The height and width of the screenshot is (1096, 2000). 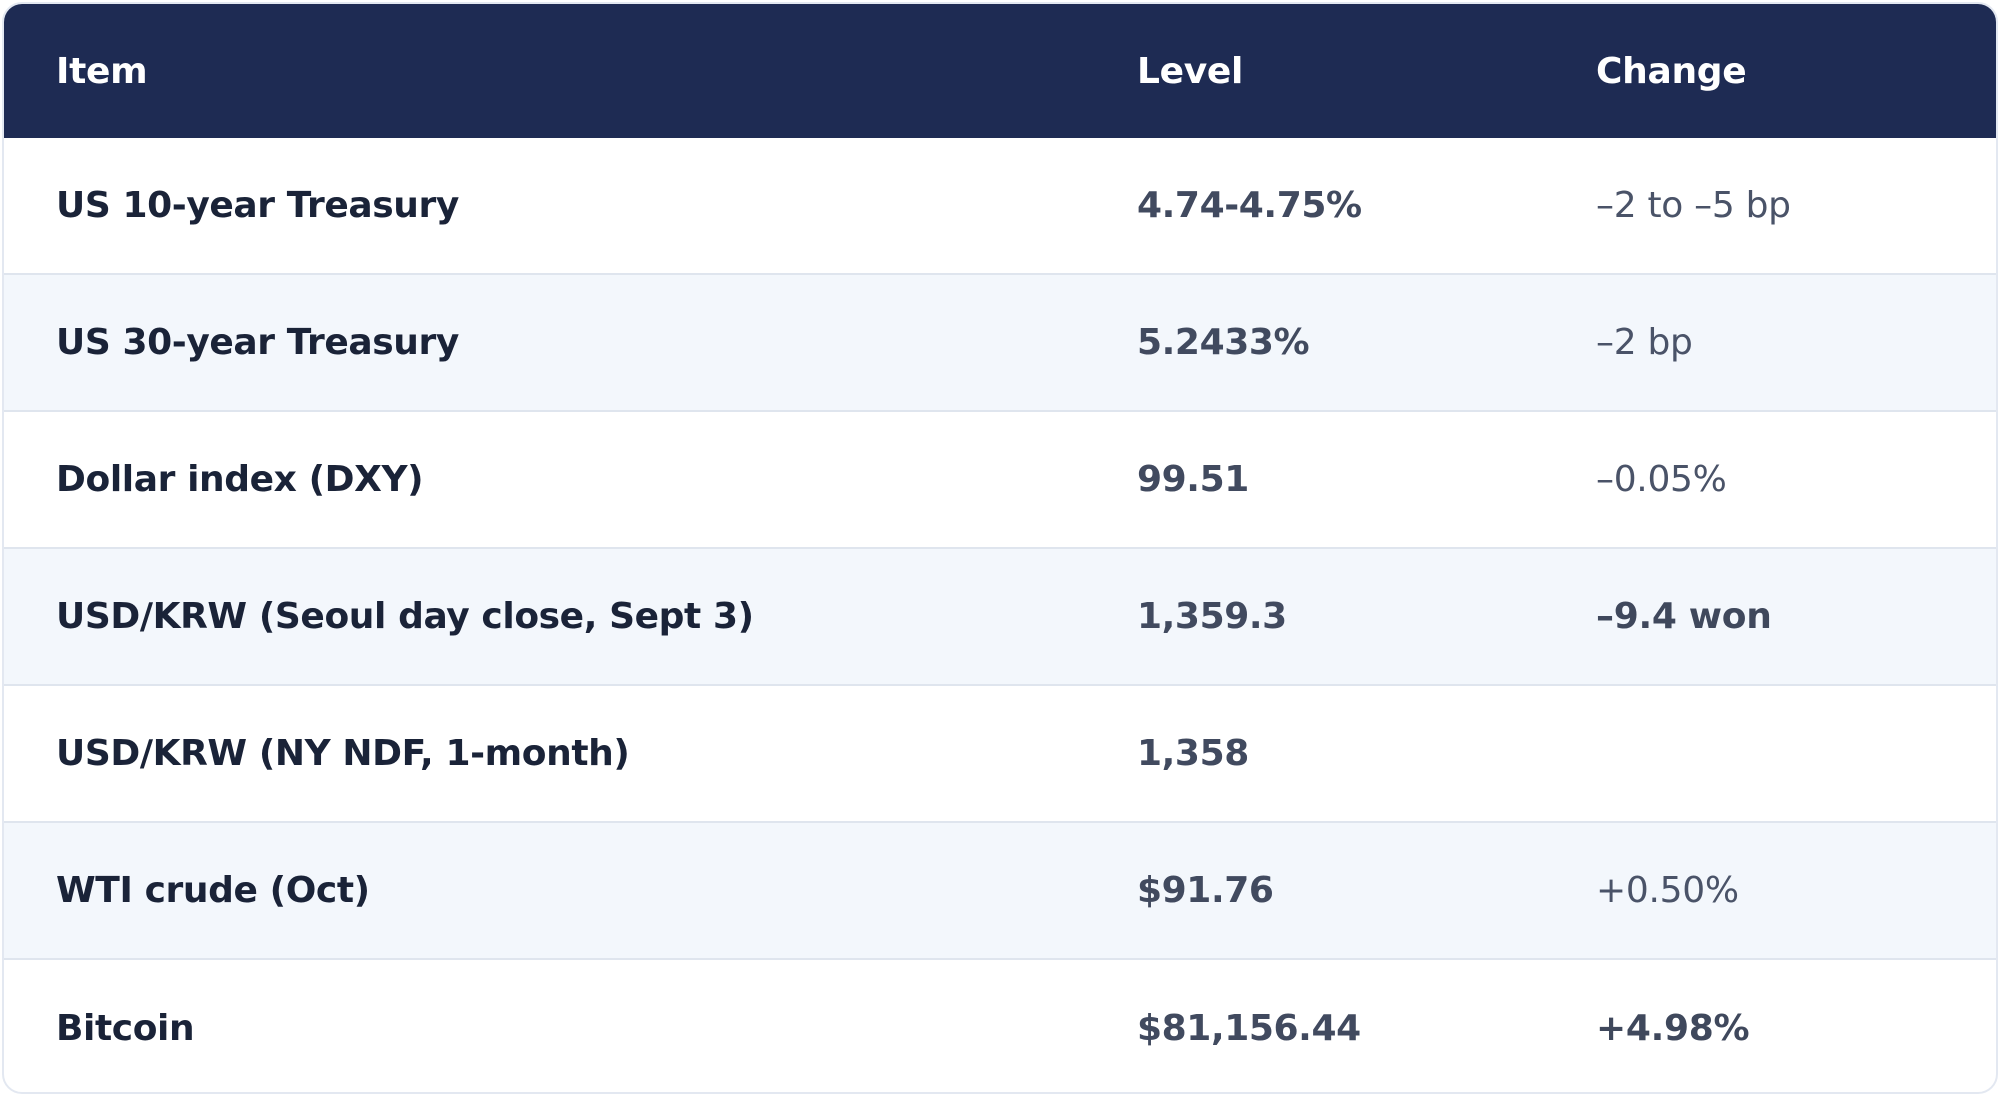 I want to click on row-change-cell, so click(x=1796, y=753).